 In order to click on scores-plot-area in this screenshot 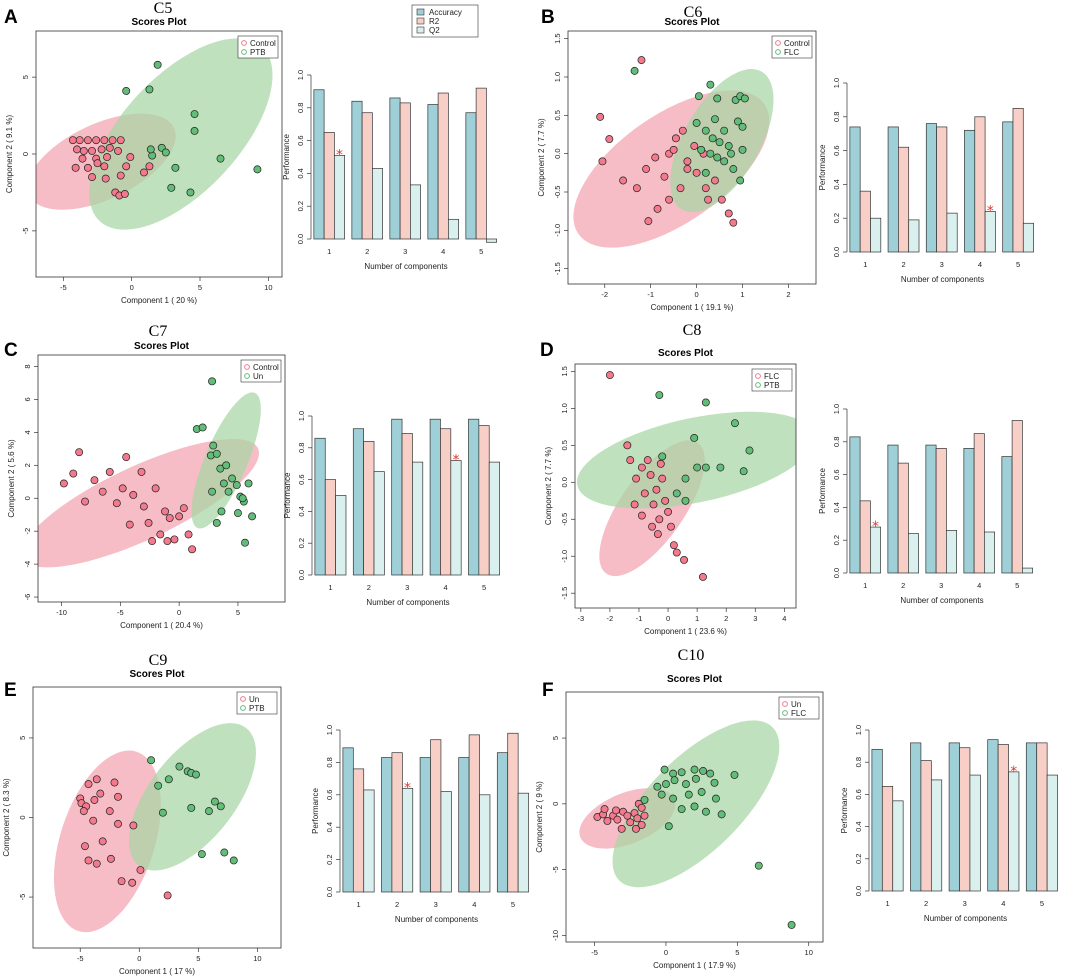, I will do `click(687, 824)`.